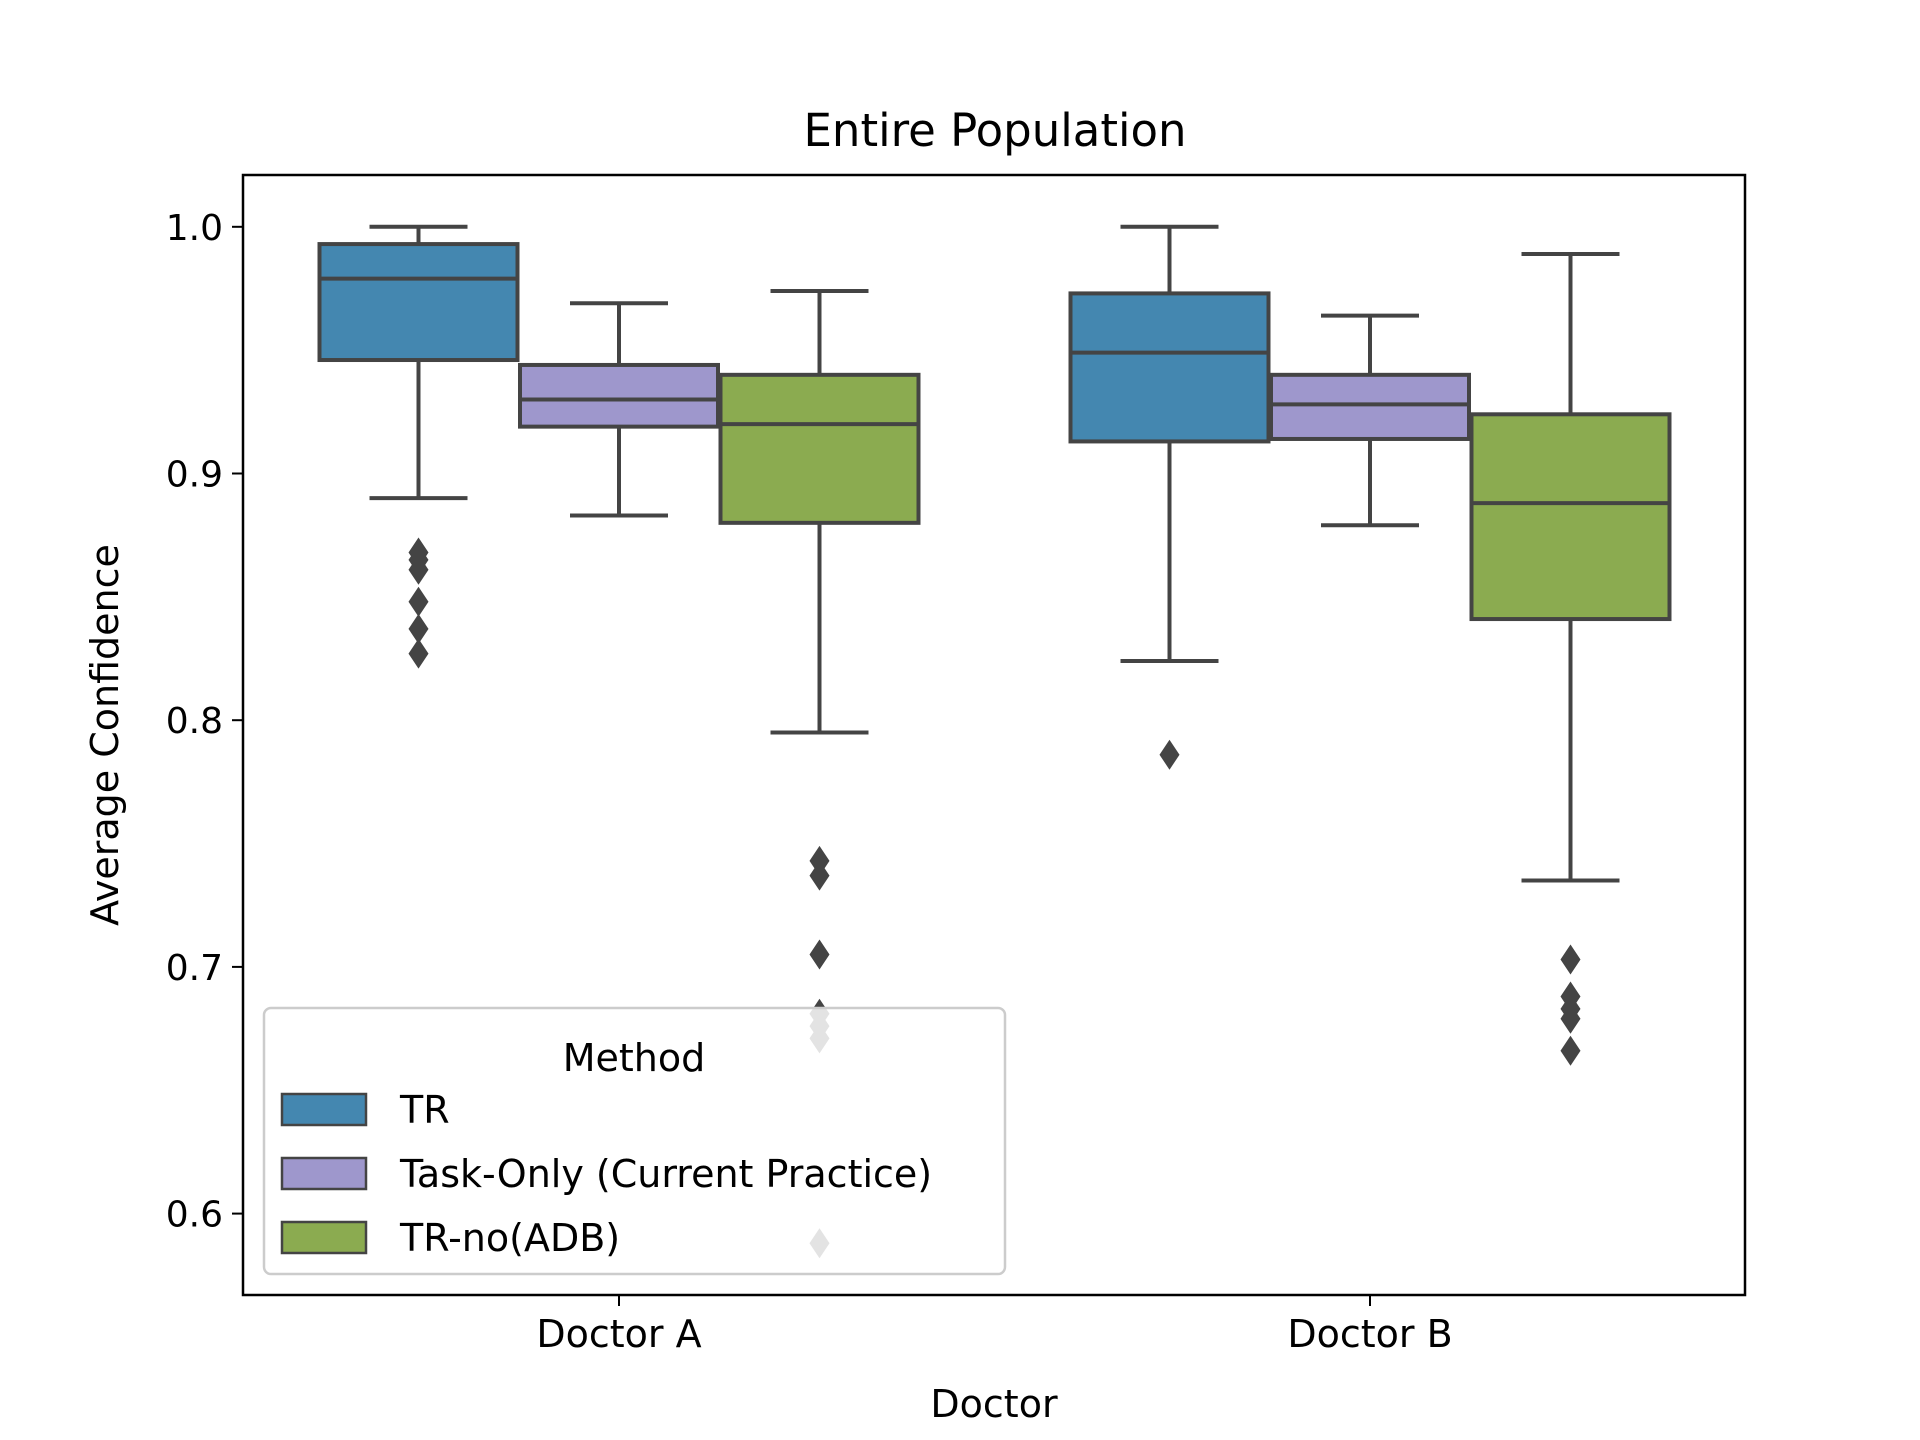 The width and height of the screenshot is (1920, 1440). I want to click on legend-label: TR, so click(424, 1110).